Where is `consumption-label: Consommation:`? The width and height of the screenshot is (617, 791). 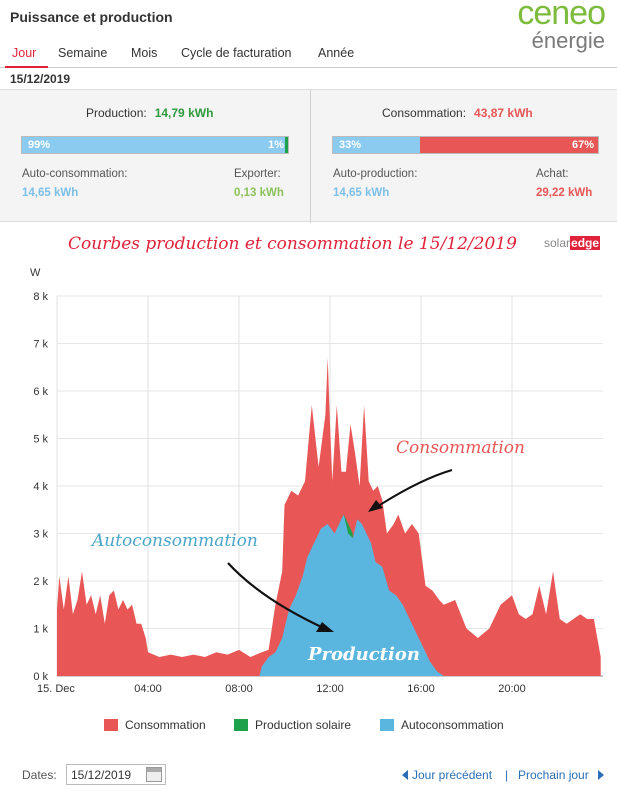
consumption-label: Consommation: is located at coordinates (424, 113).